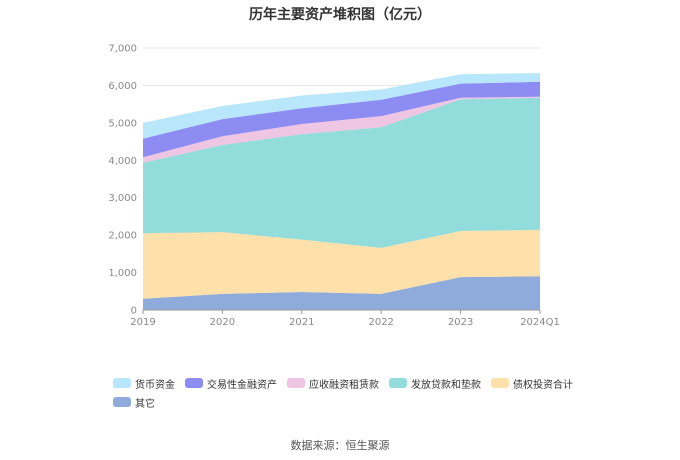  I want to click on legend-label: 交易性金融资产, so click(242, 385).